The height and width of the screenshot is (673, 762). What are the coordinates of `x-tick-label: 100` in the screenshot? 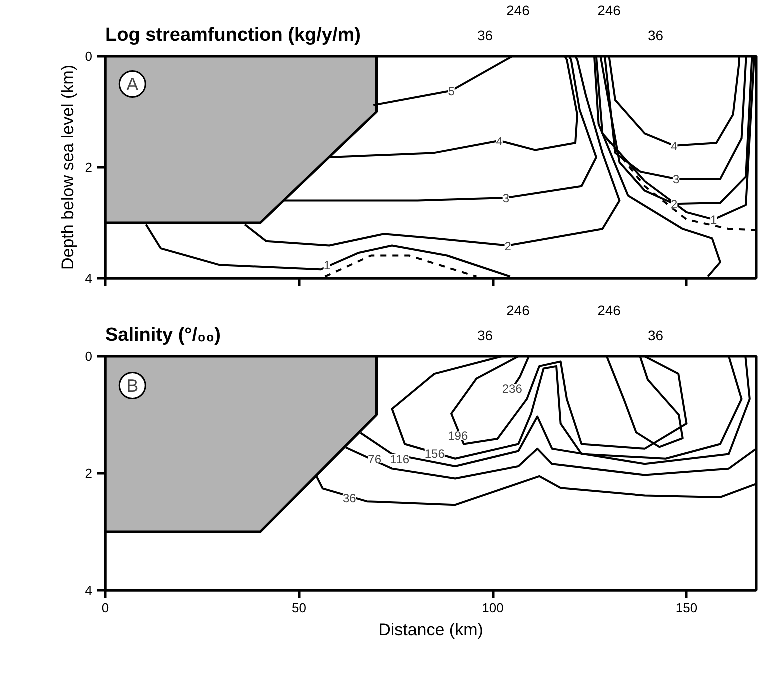 It's located at (493, 608).